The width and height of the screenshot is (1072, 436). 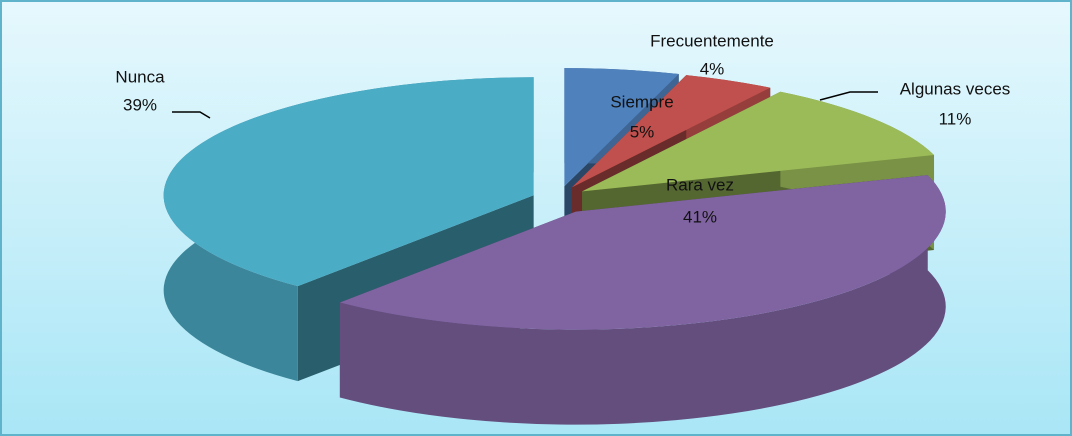 I want to click on value-label: 4%, so click(x=712, y=68).